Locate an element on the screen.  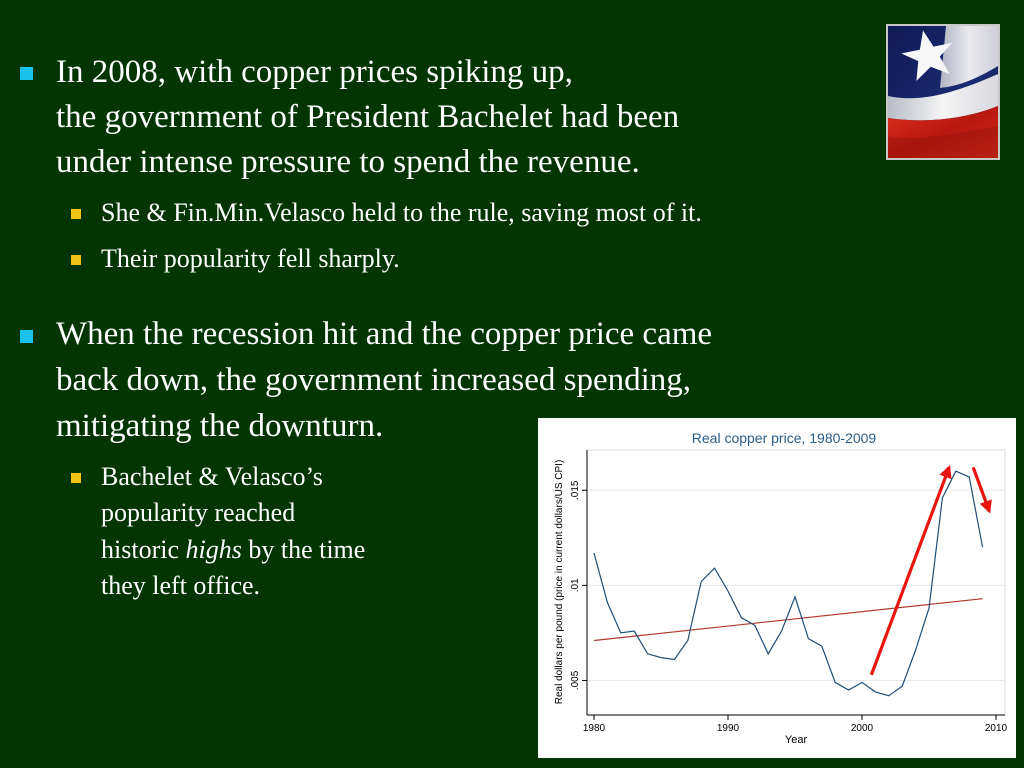
sub-bullet-3-line-3: historic highs by the time is located at coordinates (233, 549).